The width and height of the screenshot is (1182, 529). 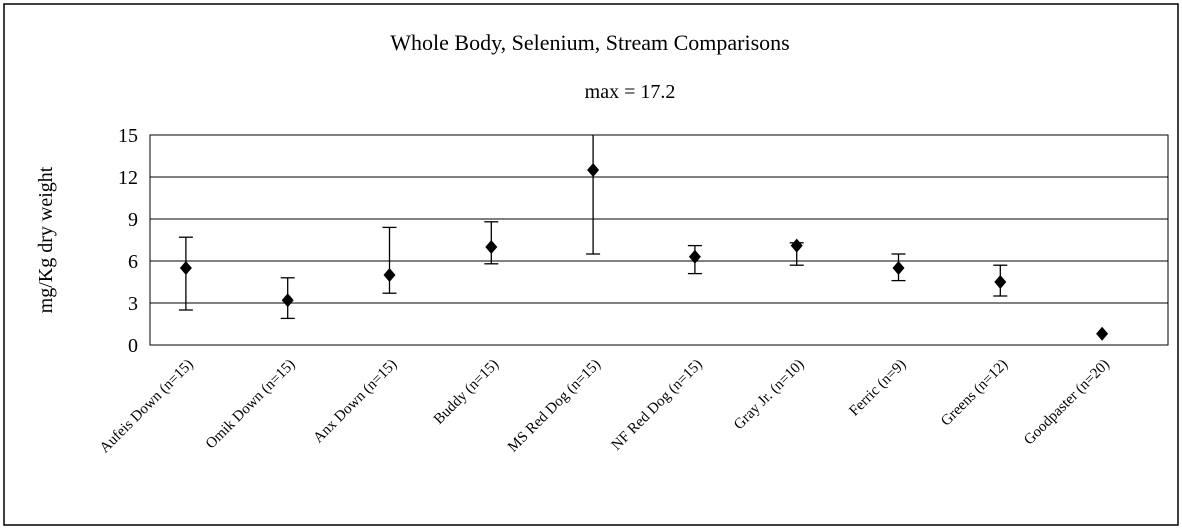 What do you see at coordinates (589, 42) in the screenshot?
I see `chart-title: Whole Body, Selenium, Stream Comparisons` at bounding box center [589, 42].